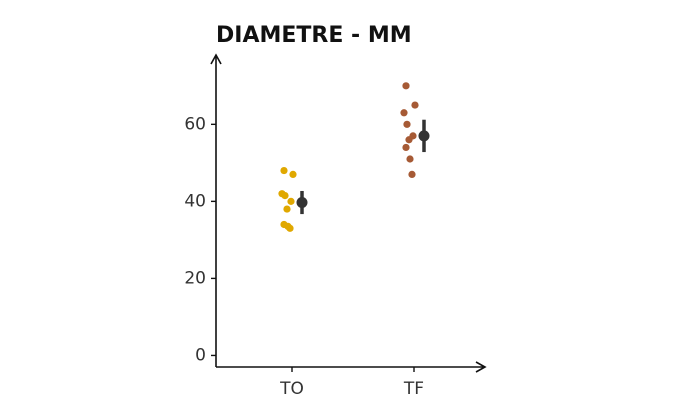 This screenshot has height=420, width=688. I want to click on x-axis, so click(351, 367).